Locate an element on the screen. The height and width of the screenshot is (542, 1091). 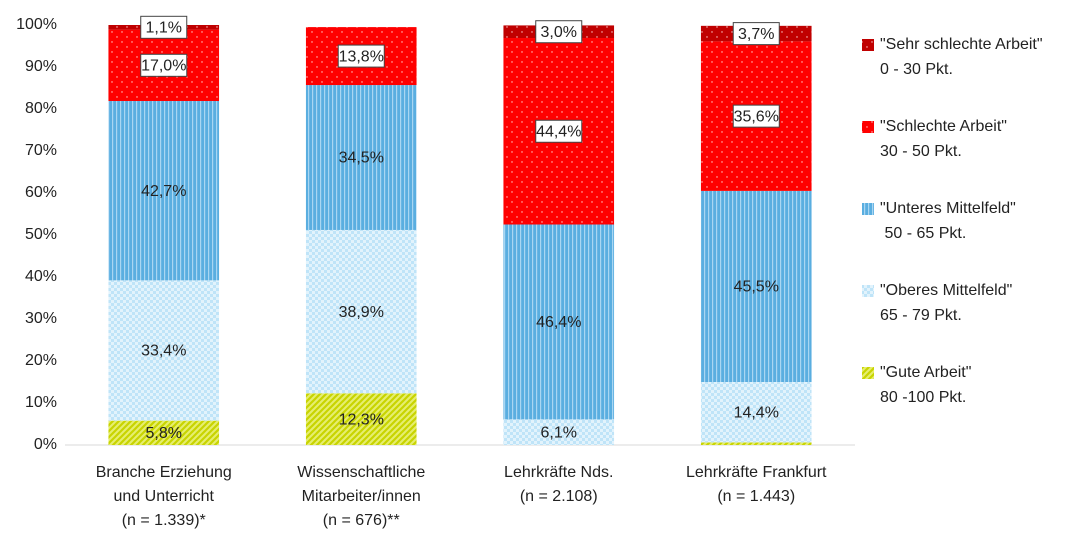
data-label: 5,8% is located at coordinates (164, 433).